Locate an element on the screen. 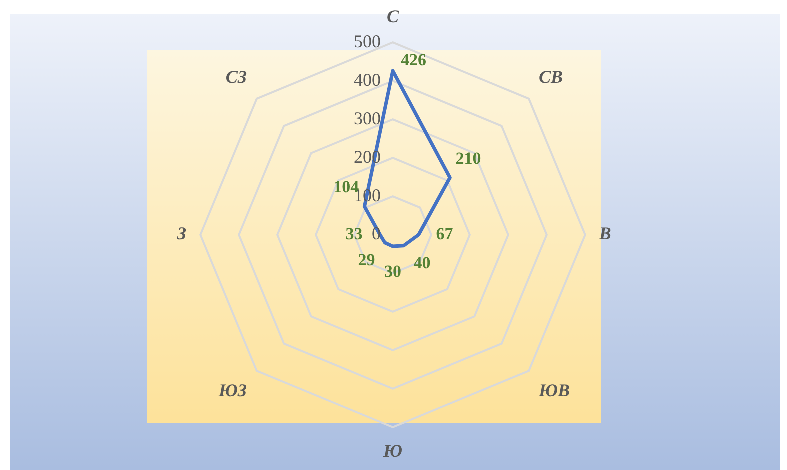  spoke-label: СЗ is located at coordinates (237, 76).